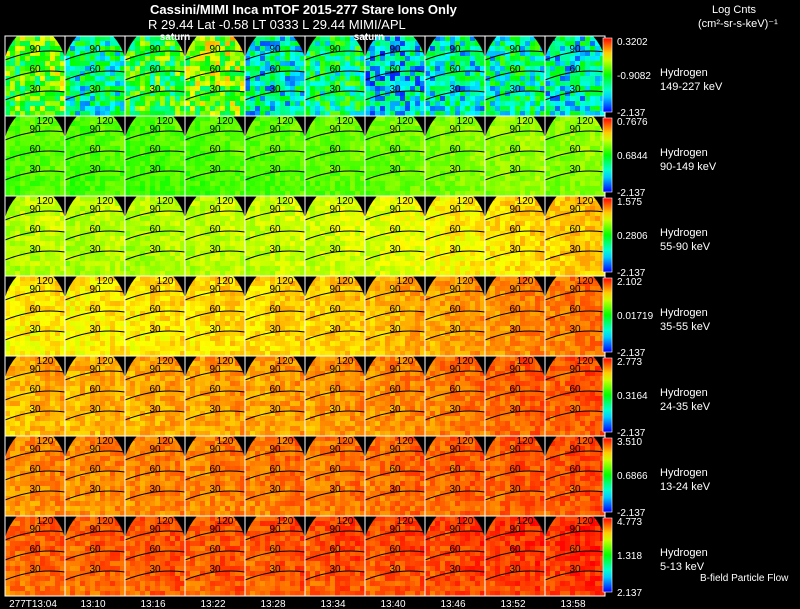 Image resolution: width=800 pixels, height=609 pixels. Describe the element at coordinates (95, 55) in the screenshot. I see `contour-line` at that location.